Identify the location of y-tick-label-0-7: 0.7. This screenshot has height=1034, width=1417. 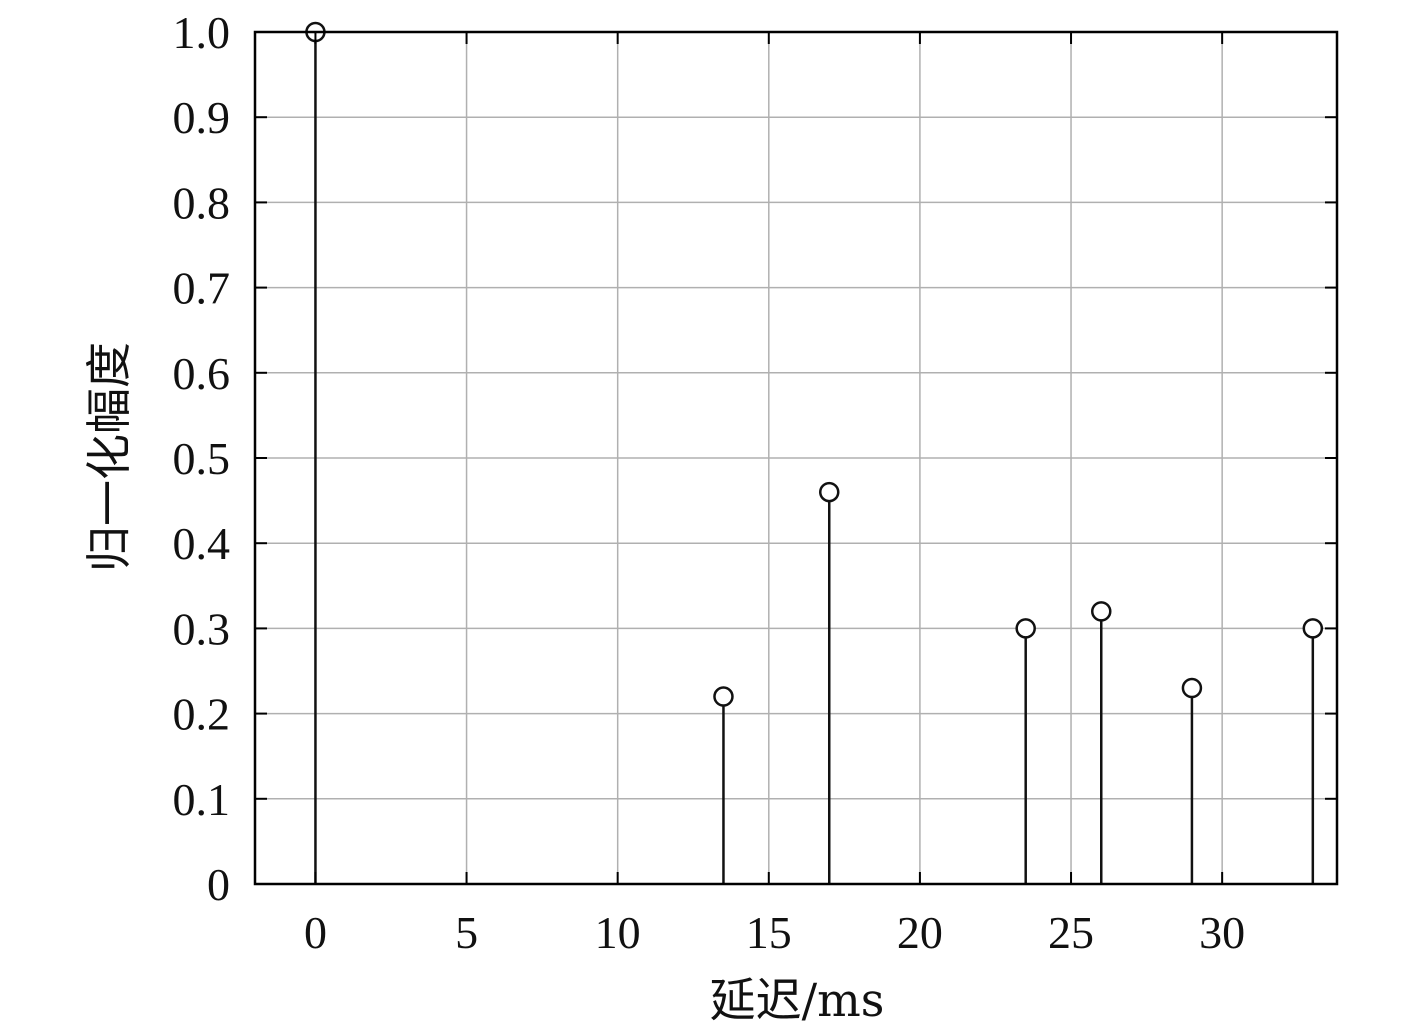
(202, 288).